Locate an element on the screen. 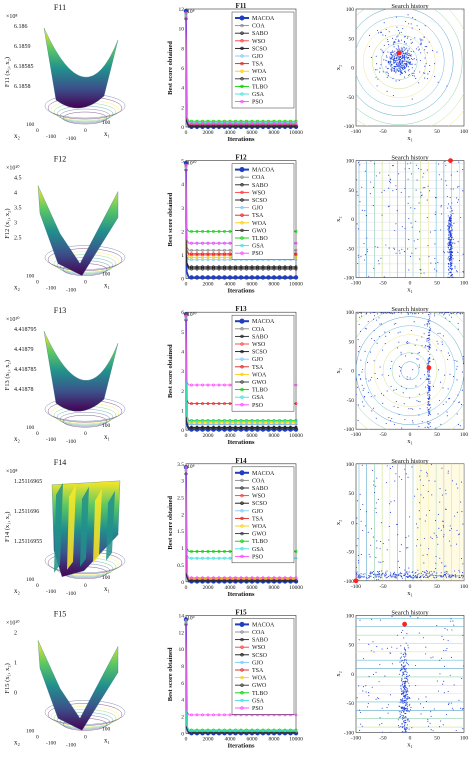 This screenshot has width=474, height=758. search-ytick: -50 is located at coordinates (351, 704).